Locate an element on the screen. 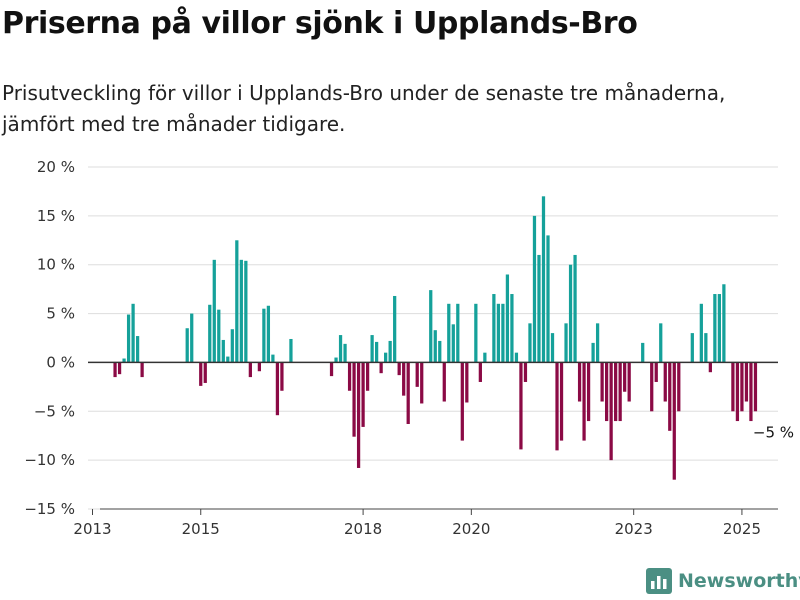  x-tick-label: 2020 is located at coordinates (471, 529).